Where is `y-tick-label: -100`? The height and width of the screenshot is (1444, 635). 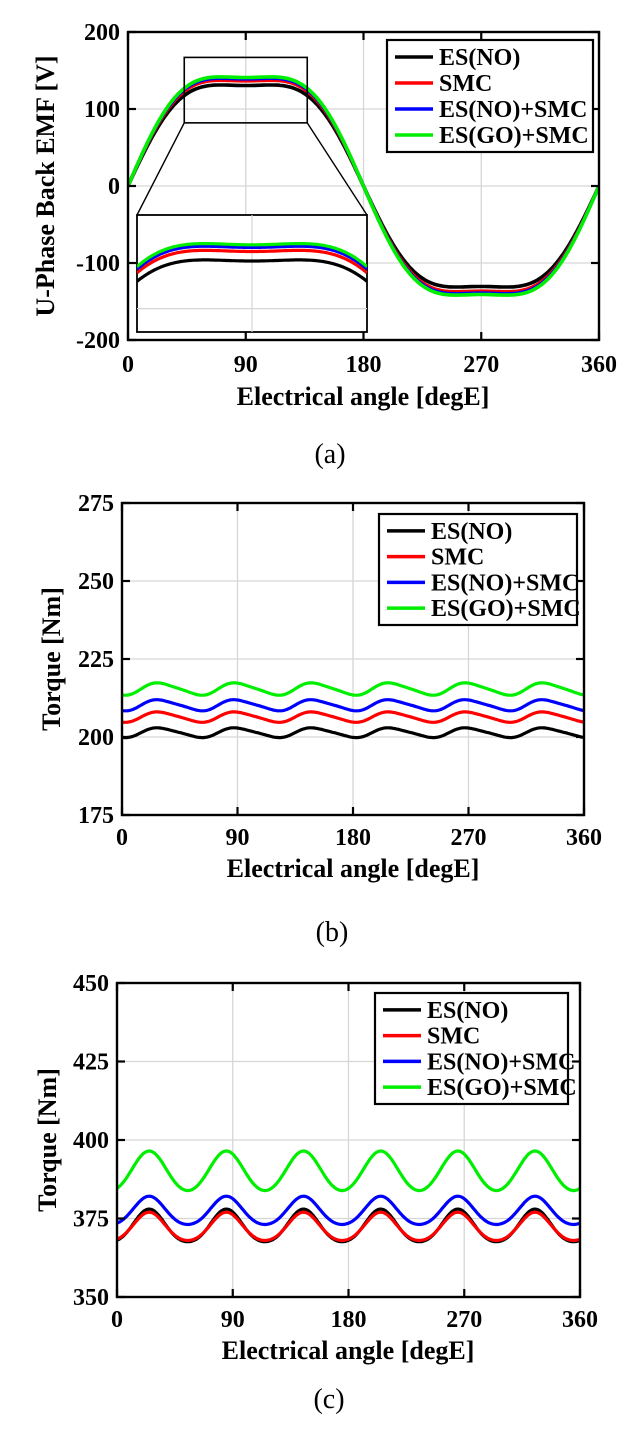
y-tick-label: -100 is located at coordinates (98, 264).